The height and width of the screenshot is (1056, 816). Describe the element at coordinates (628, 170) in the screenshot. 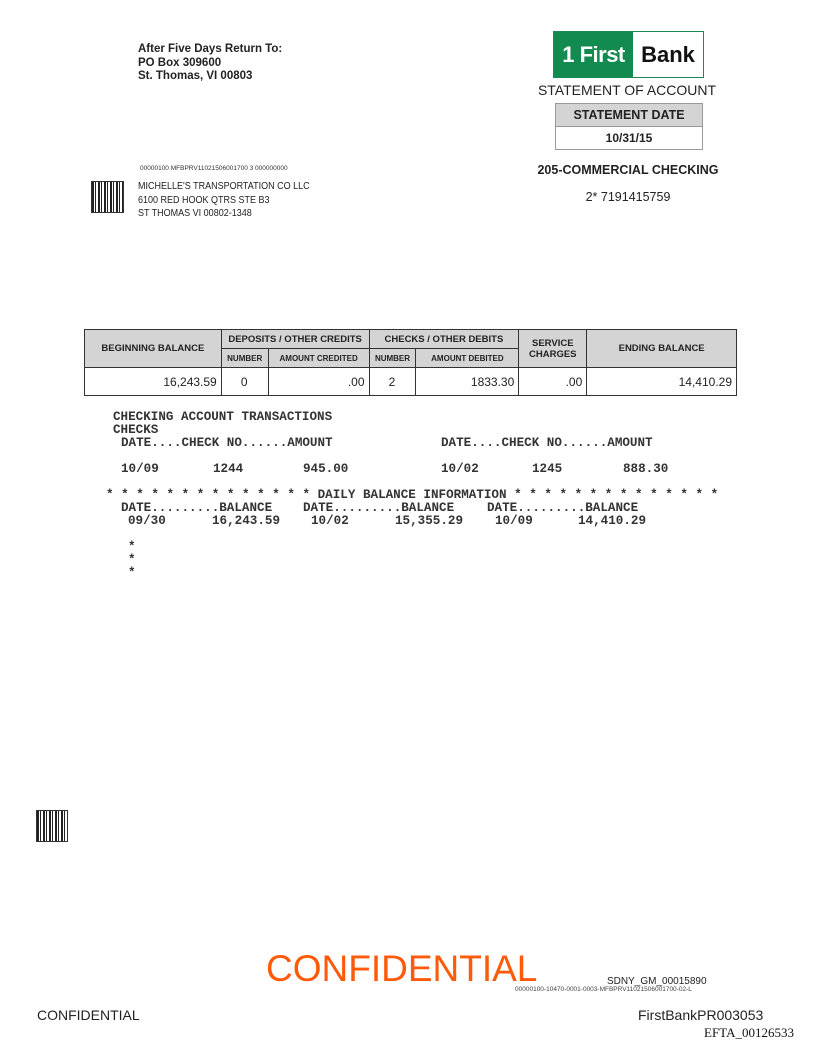

I see `account-type: 205-COMMERCIAL CHECKING` at that location.